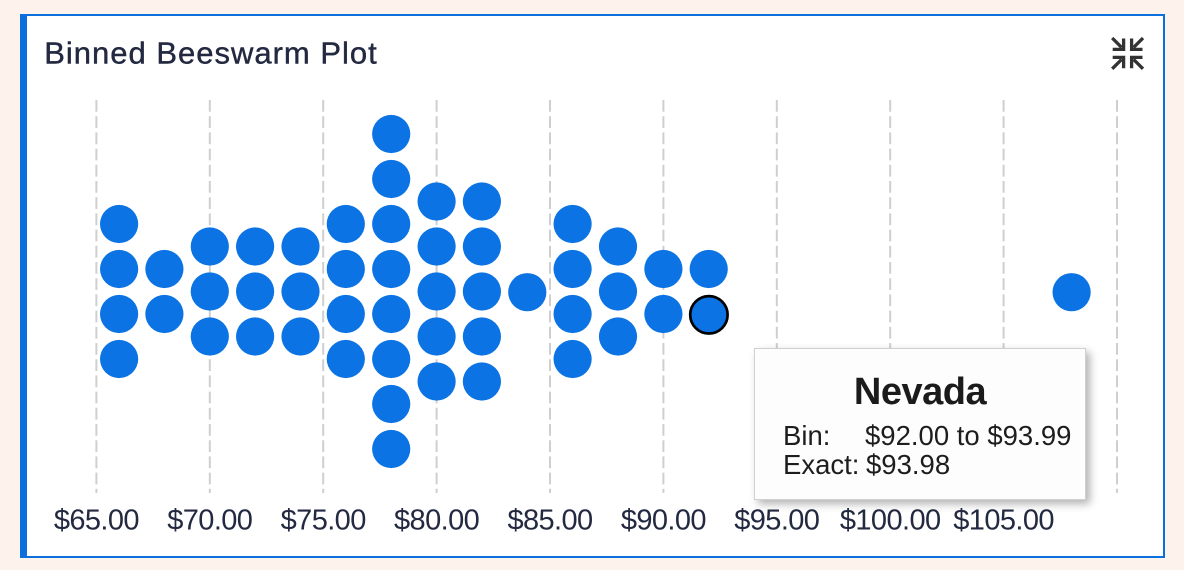  What do you see at coordinates (211, 53) in the screenshot?
I see `svg-text: Binned Beeswarm Plot` at bounding box center [211, 53].